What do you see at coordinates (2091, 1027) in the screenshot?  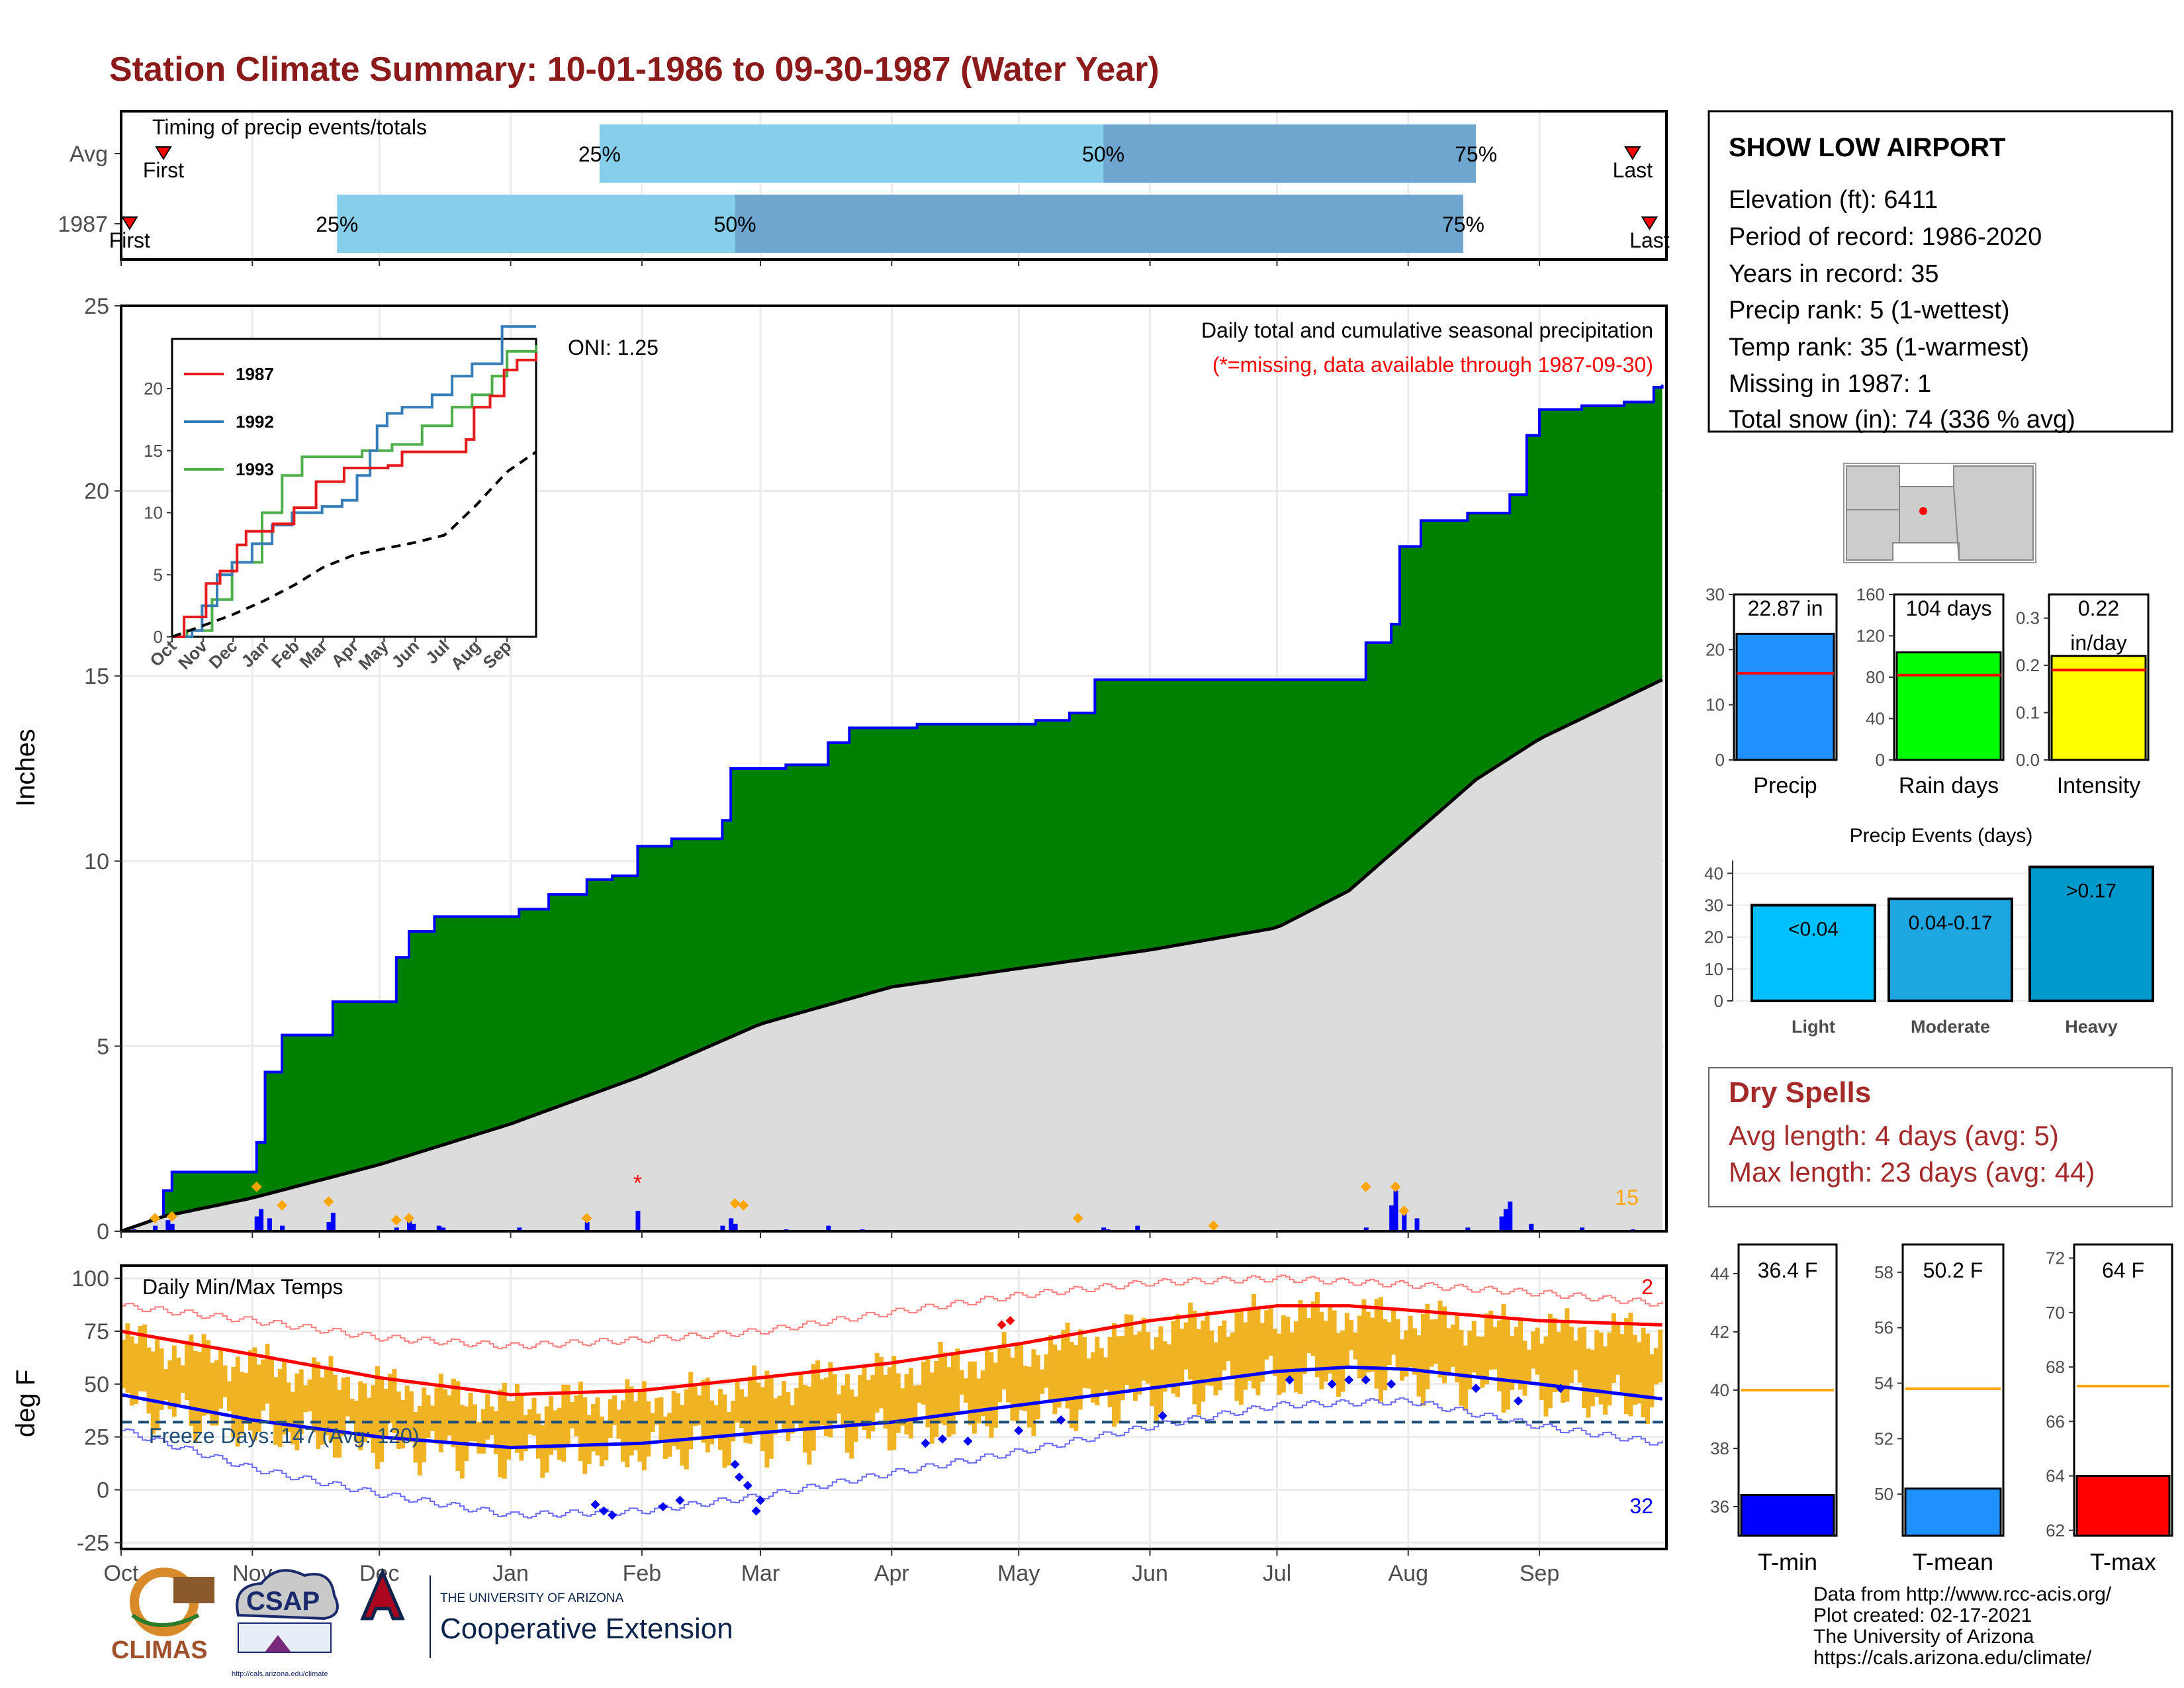 I see `events-category-label: Heavy` at bounding box center [2091, 1027].